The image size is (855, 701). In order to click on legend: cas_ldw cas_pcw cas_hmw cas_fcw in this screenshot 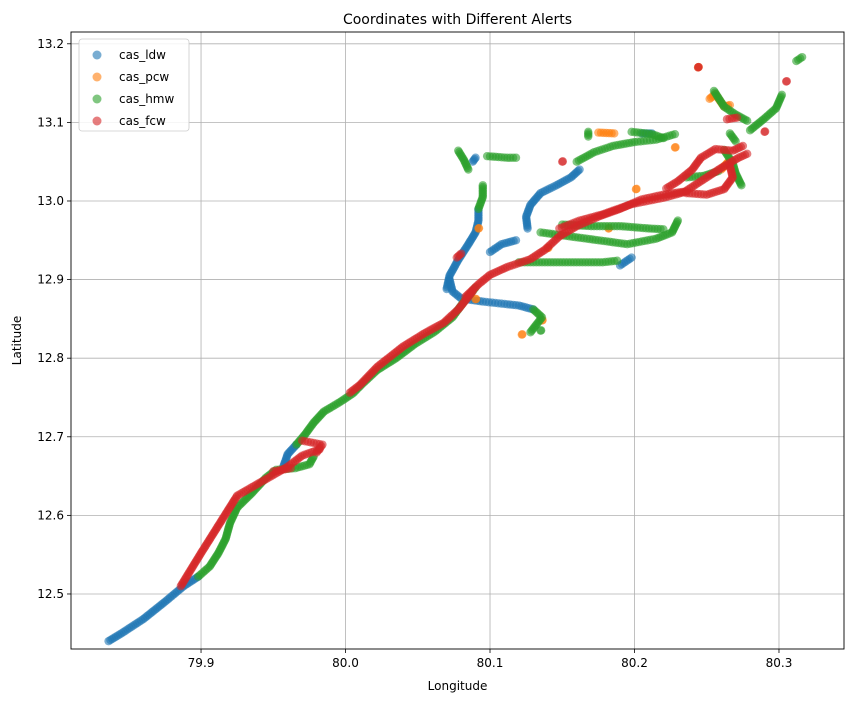, I will do `click(134, 85)`.